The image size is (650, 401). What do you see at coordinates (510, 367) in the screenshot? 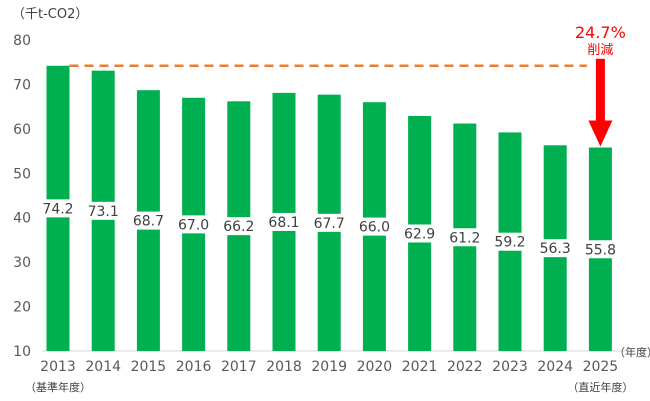
I see `x-tick-label: 2023` at bounding box center [510, 367].